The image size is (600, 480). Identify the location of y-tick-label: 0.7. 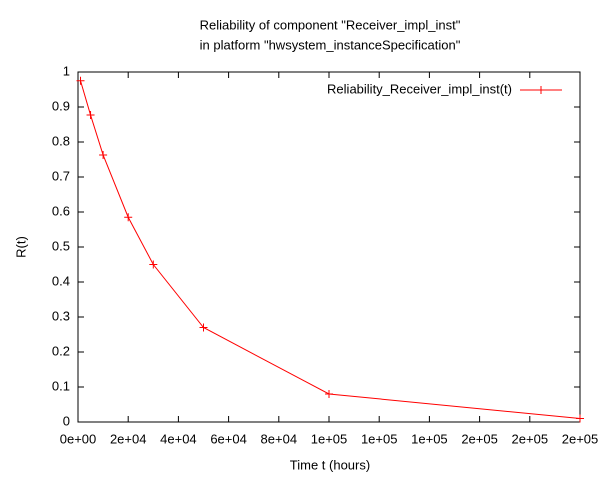
(61, 175).